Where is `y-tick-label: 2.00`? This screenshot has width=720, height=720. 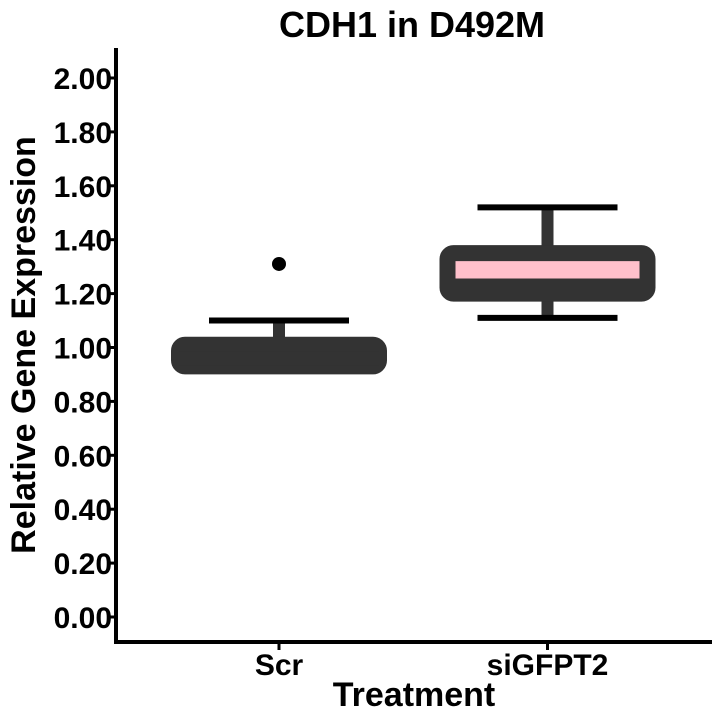
y-tick-label: 2.00 is located at coordinates (83, 79).